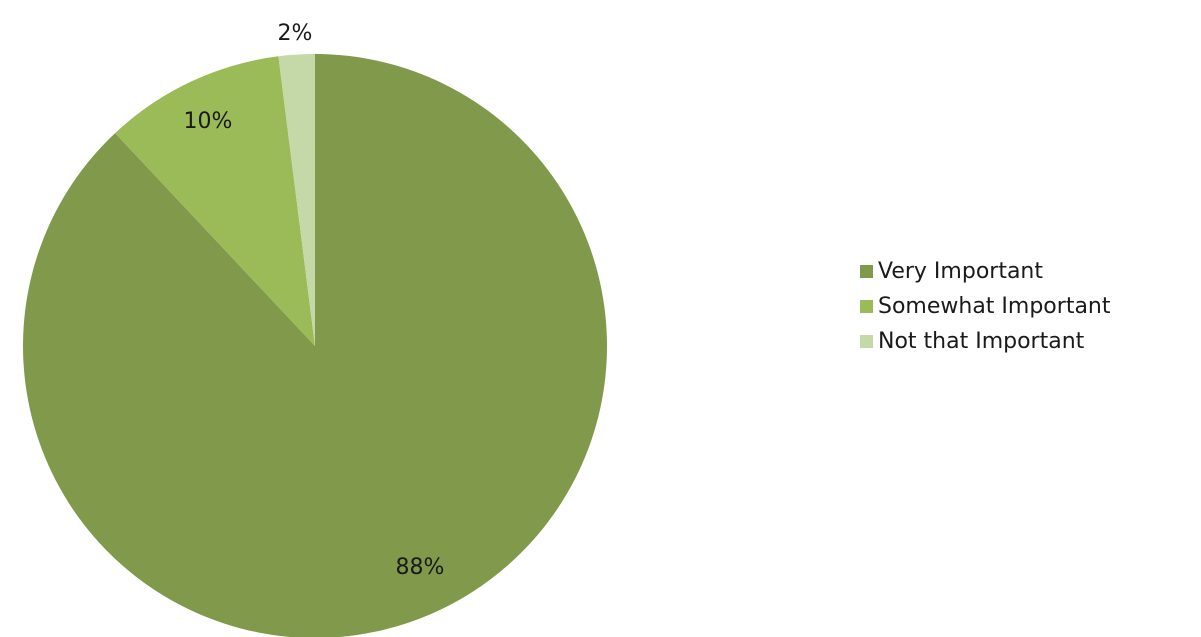  I want to click on data-label-very-important: 88%, so click(420, 567).